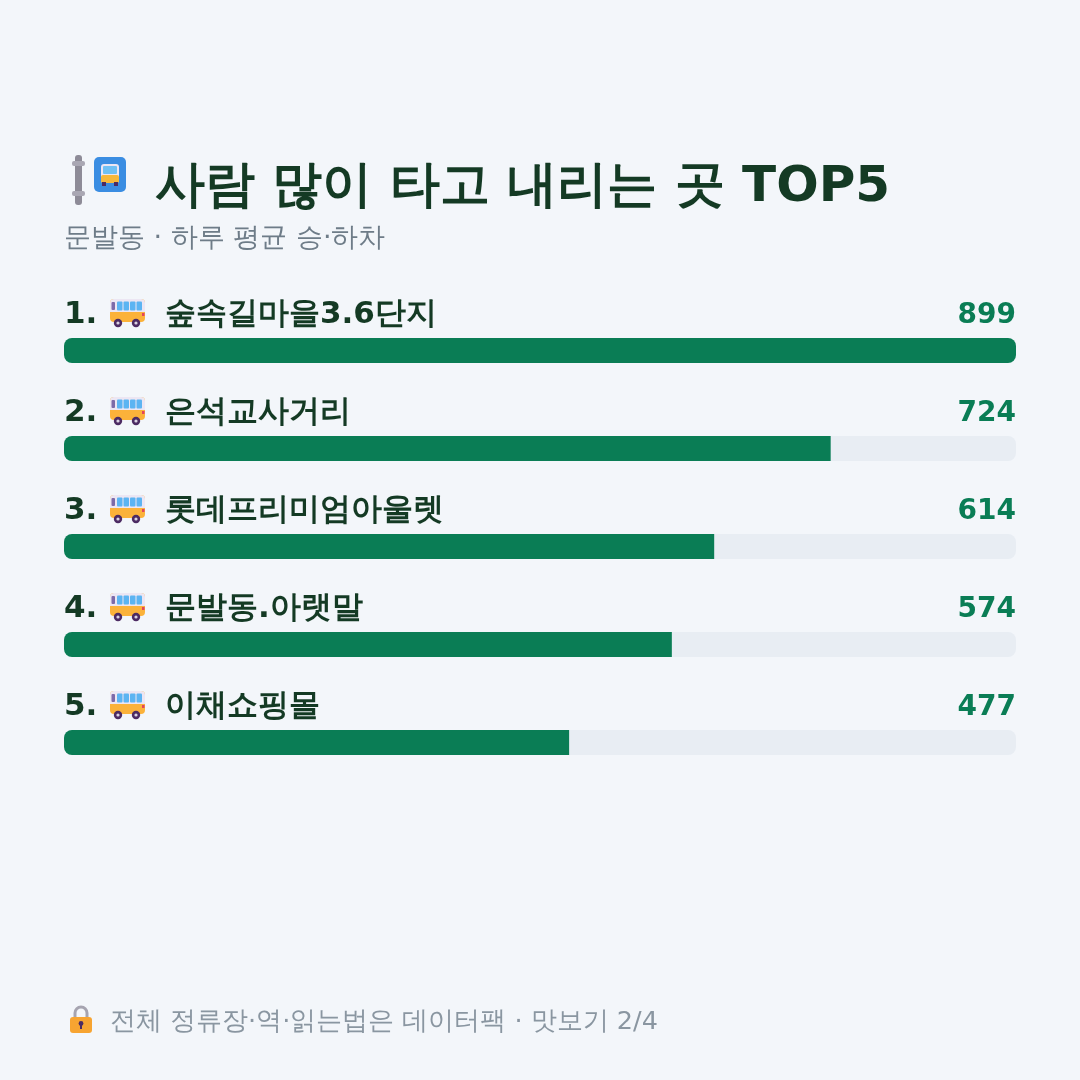  What do you see at coordinates (523, 184) in the screenshot?
I see `chart-title: 사람 많이 타고 내리는 곳 TOP5` at bounding box center [523, 184].